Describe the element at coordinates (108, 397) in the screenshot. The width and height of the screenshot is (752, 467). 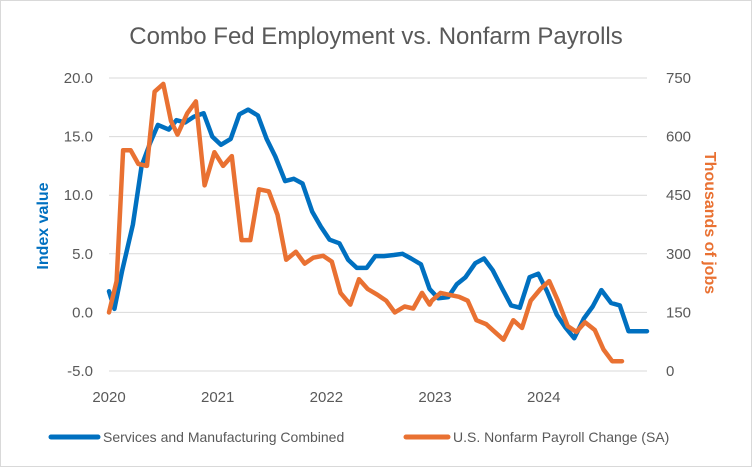
I see `x-tick-label: 2020` at that location.